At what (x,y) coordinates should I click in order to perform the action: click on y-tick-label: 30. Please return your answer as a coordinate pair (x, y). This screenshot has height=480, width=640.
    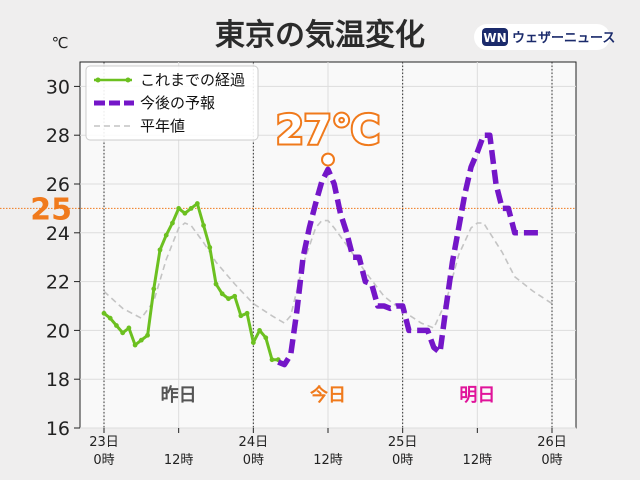
    Looking at the image, I should click on (58, 87).